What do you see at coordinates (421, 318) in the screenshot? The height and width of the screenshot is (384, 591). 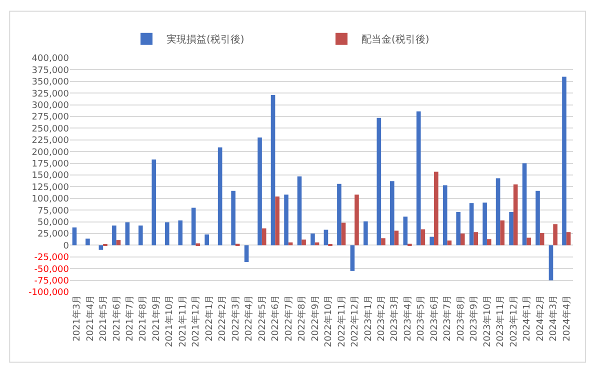 I see `x-tick-label: 2023年5月` at bounding box center [421, 318].